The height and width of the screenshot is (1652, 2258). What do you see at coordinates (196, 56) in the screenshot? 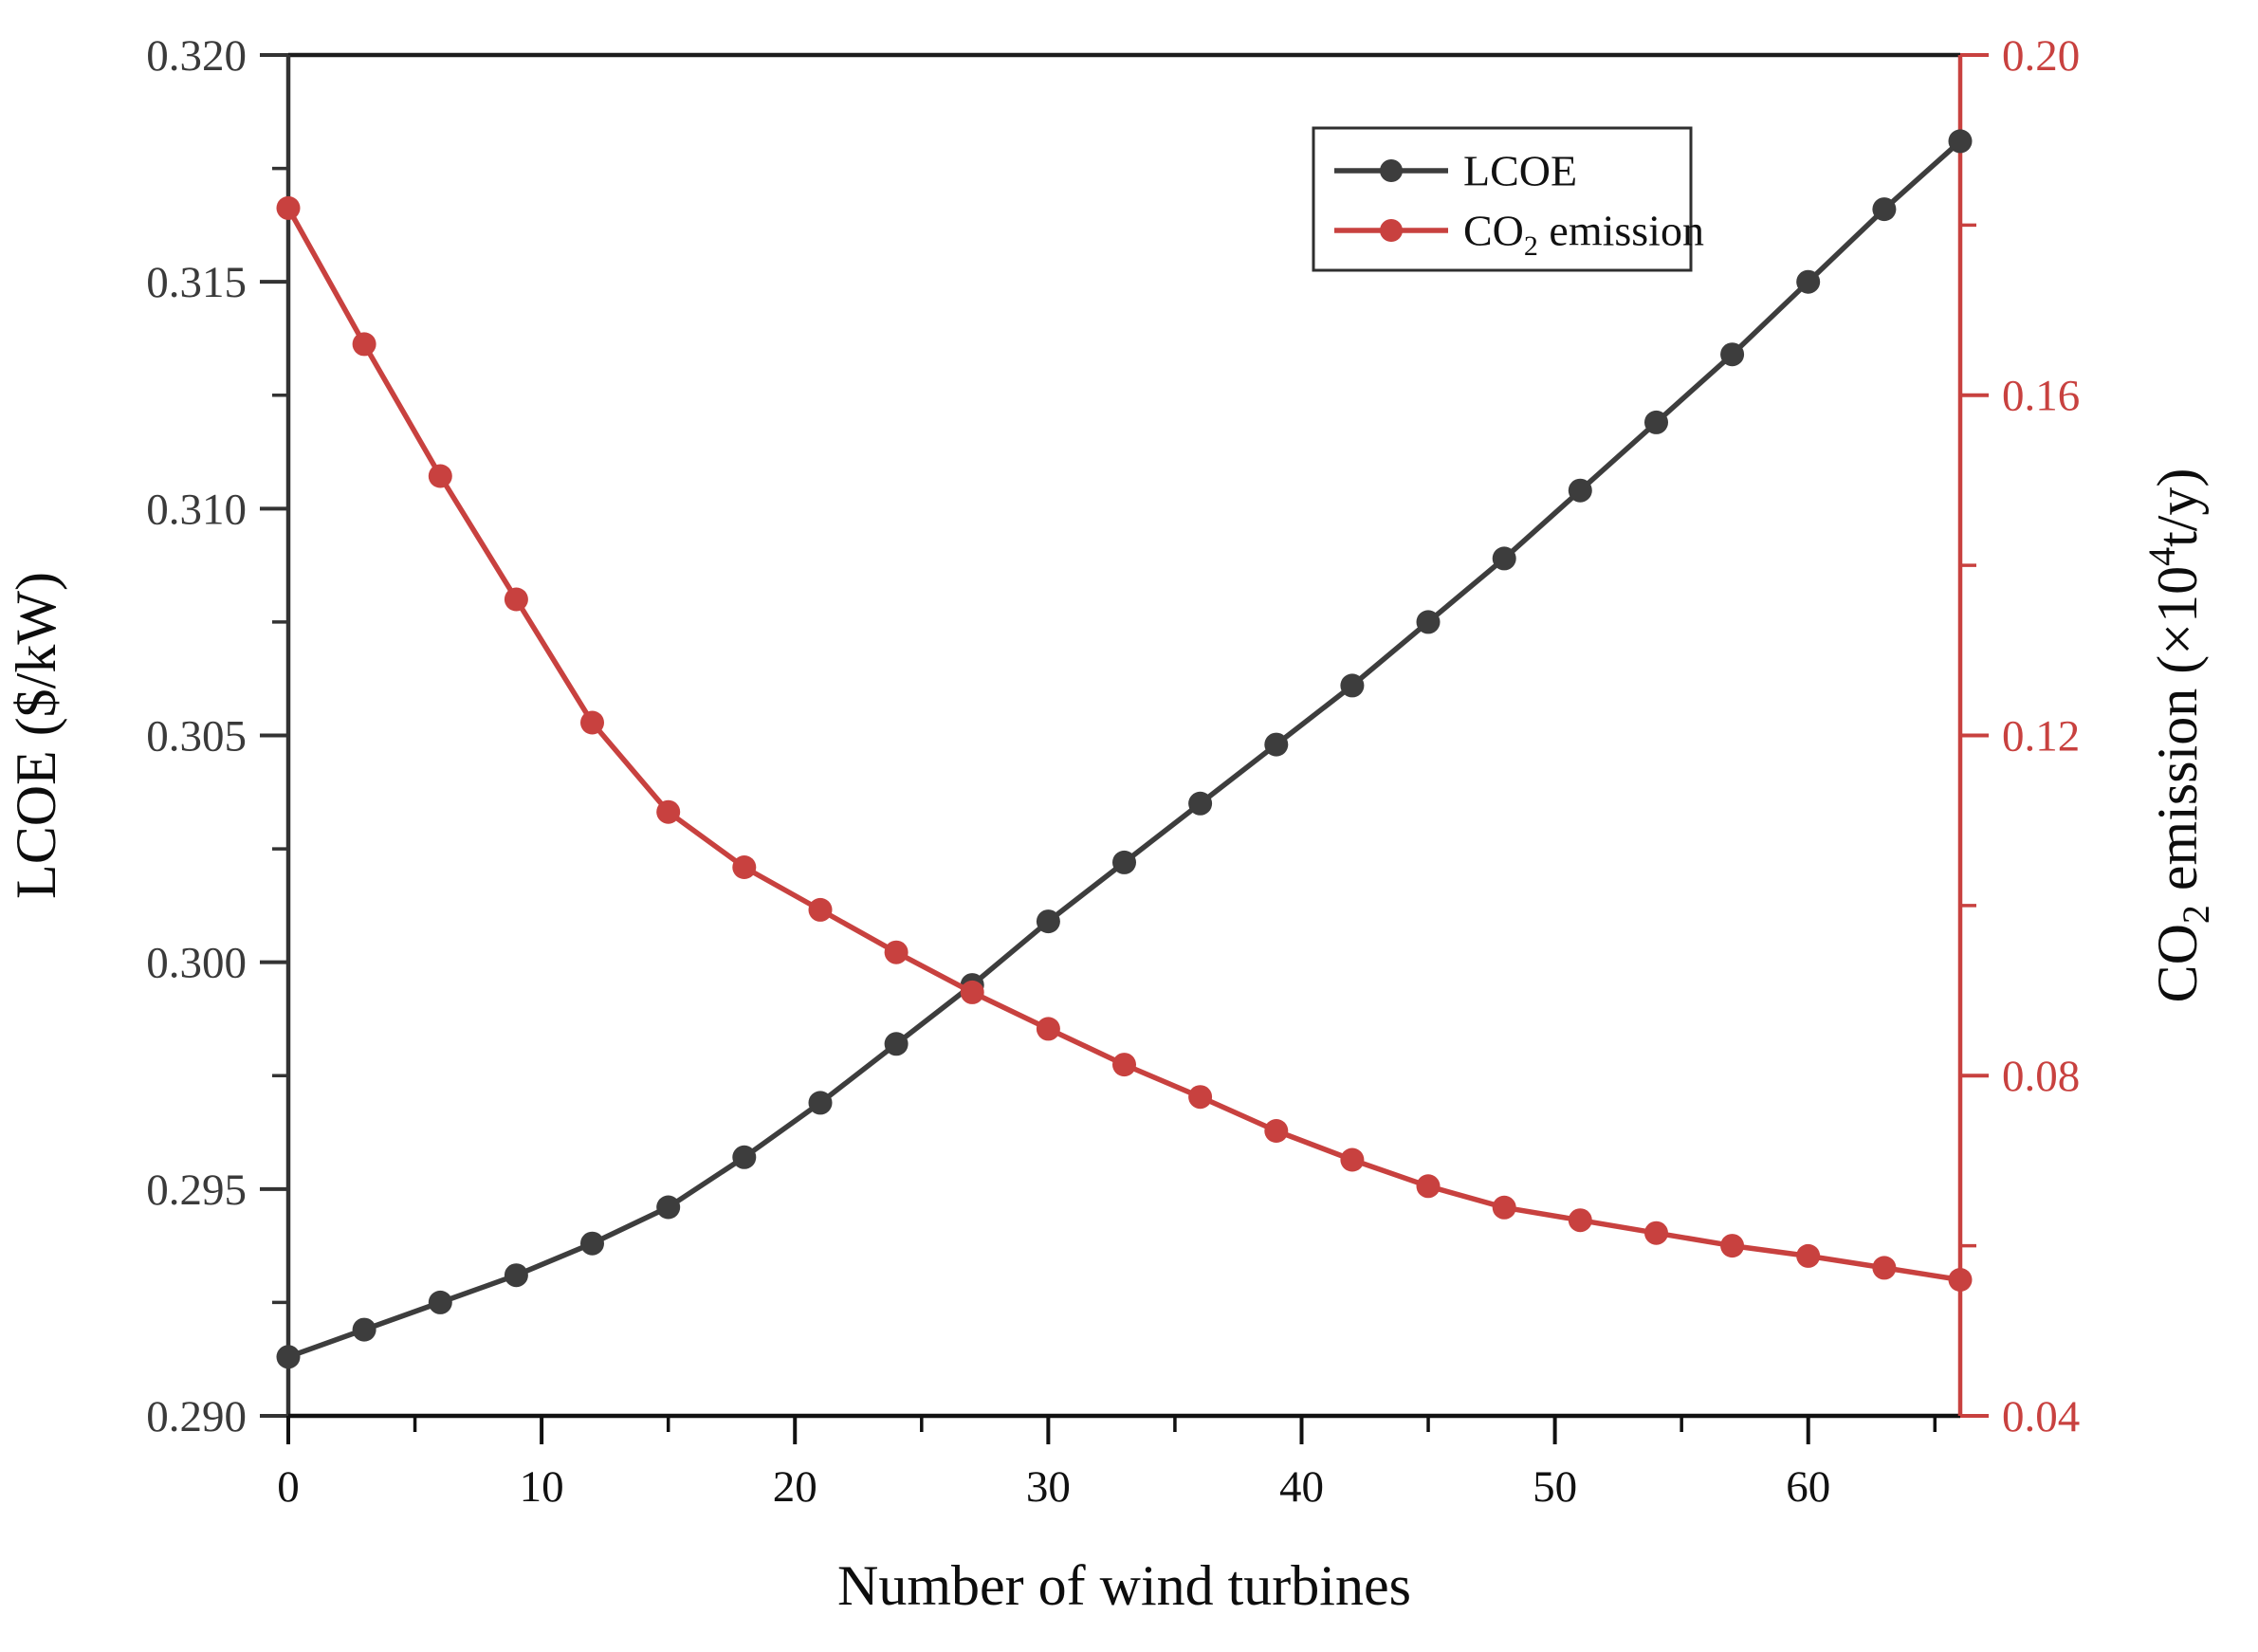
I see `left-tick-label: 0.320` at bounding box center [196, 56].